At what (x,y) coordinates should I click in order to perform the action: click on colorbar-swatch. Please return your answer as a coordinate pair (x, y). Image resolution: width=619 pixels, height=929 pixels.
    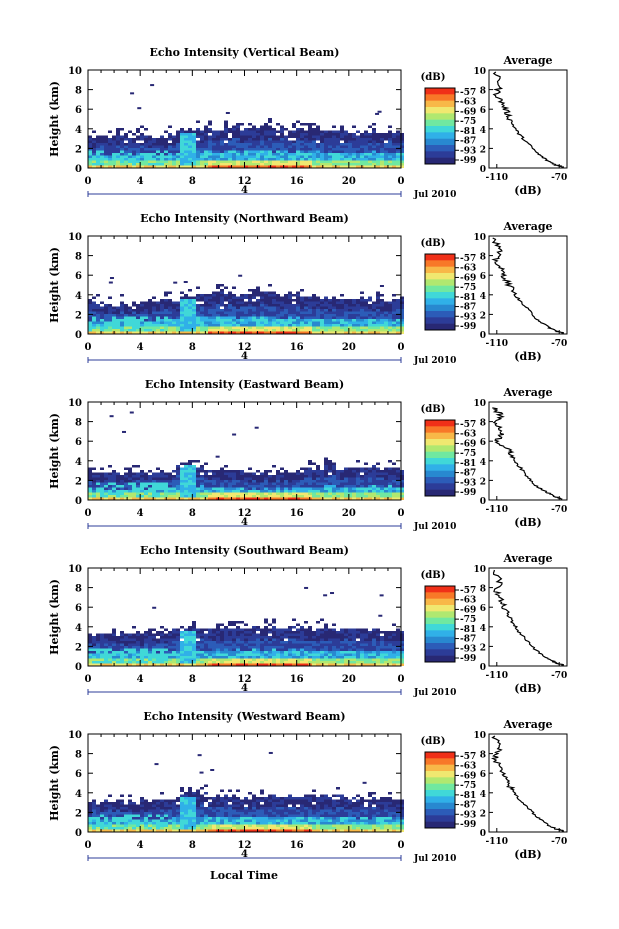
    Looking at the image, I should click on (440, 474).